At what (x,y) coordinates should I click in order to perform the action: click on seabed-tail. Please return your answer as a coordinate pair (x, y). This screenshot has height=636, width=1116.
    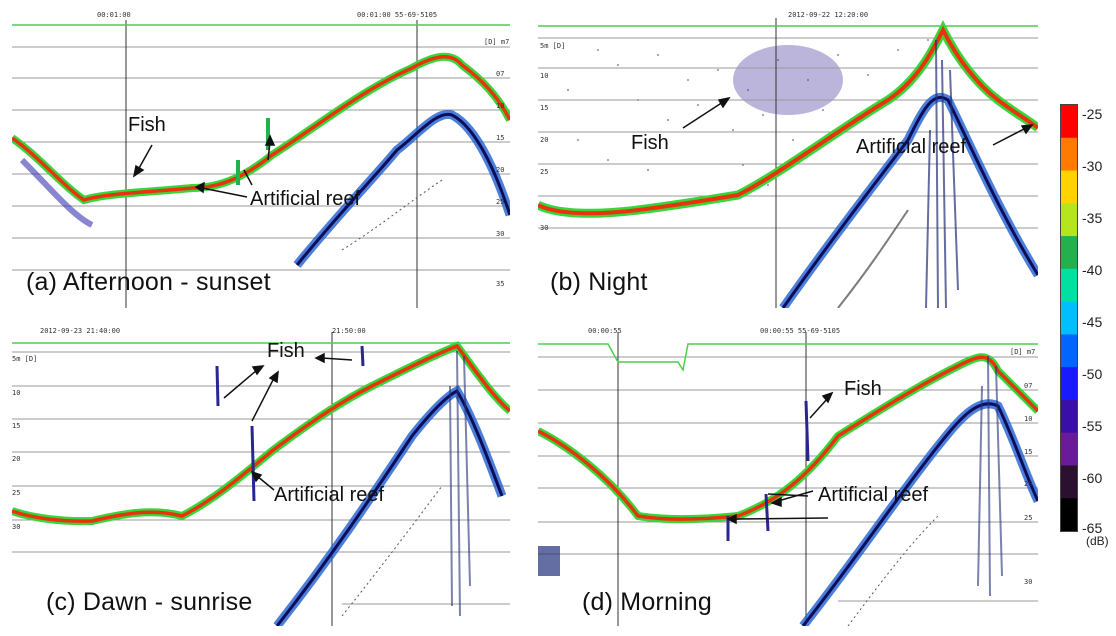
    Looking at the image, I should click on (56, 192).